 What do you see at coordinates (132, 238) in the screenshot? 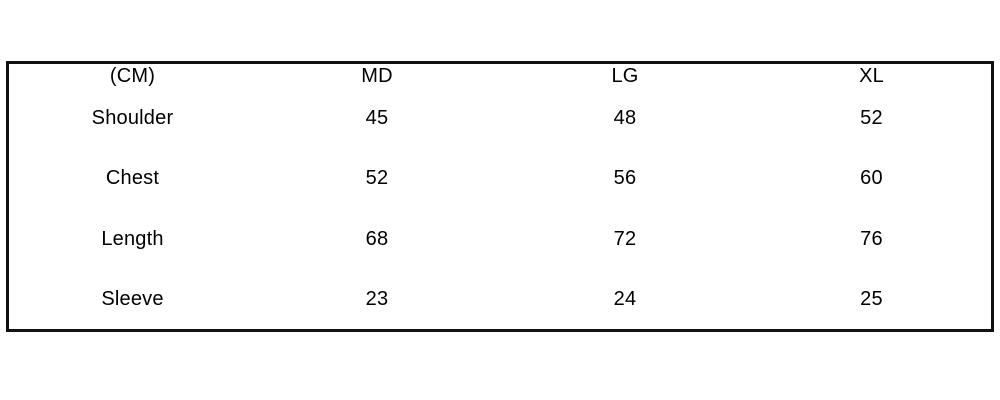
I see `row-label-length: Length` at bounding box center [132, 238].